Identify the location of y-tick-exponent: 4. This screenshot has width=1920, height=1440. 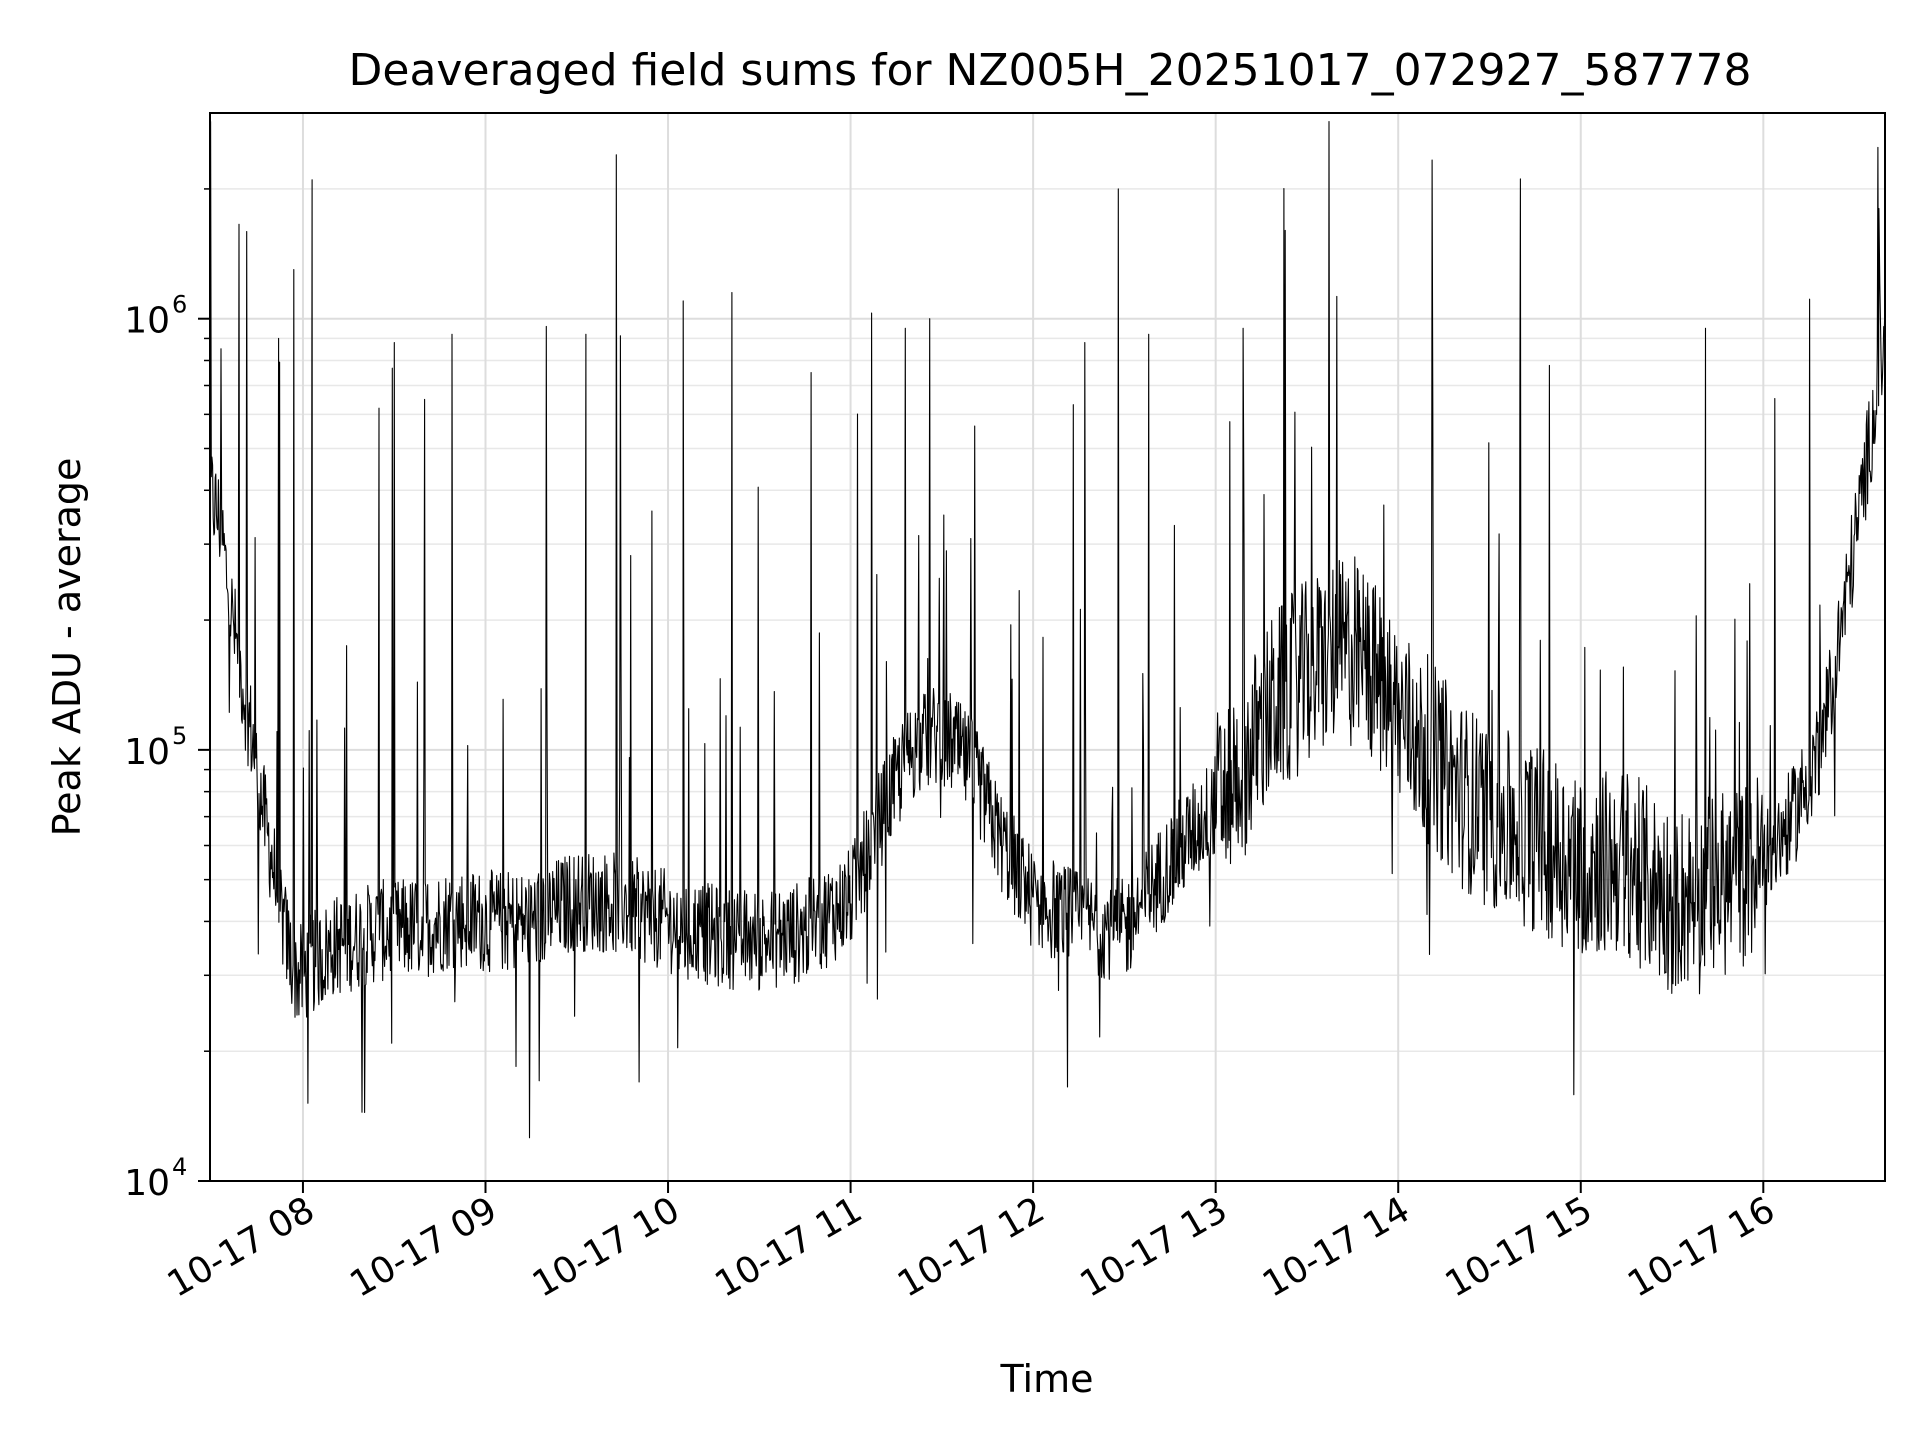
(179, 1167).